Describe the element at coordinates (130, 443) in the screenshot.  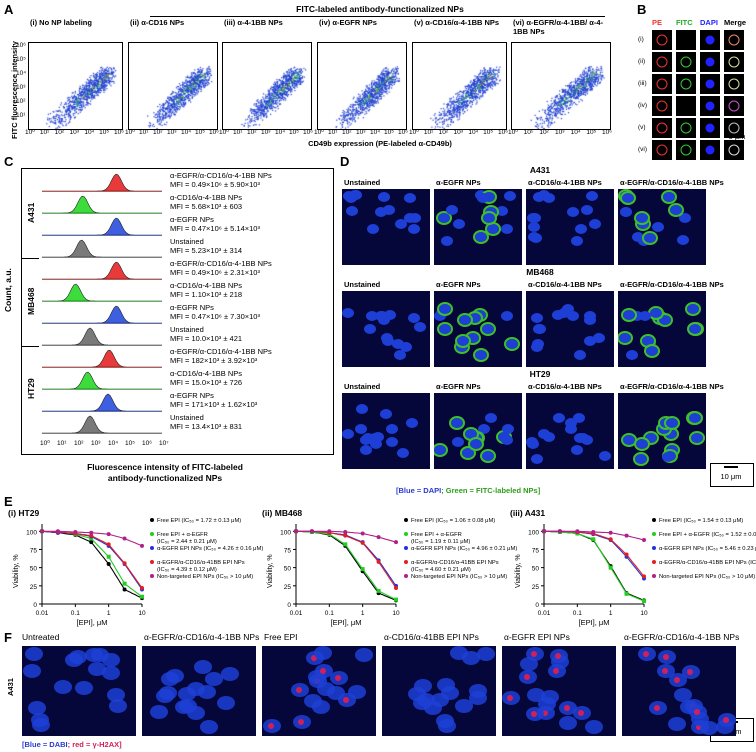
I see `panel-c-x-tick: 10⁵` at that location.